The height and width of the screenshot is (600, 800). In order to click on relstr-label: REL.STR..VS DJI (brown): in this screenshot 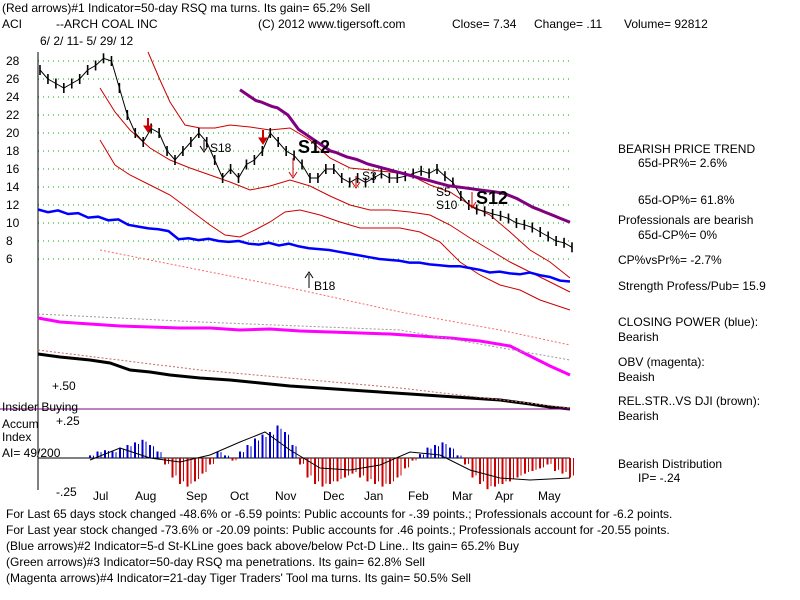, I will do `click(689, 401)`.